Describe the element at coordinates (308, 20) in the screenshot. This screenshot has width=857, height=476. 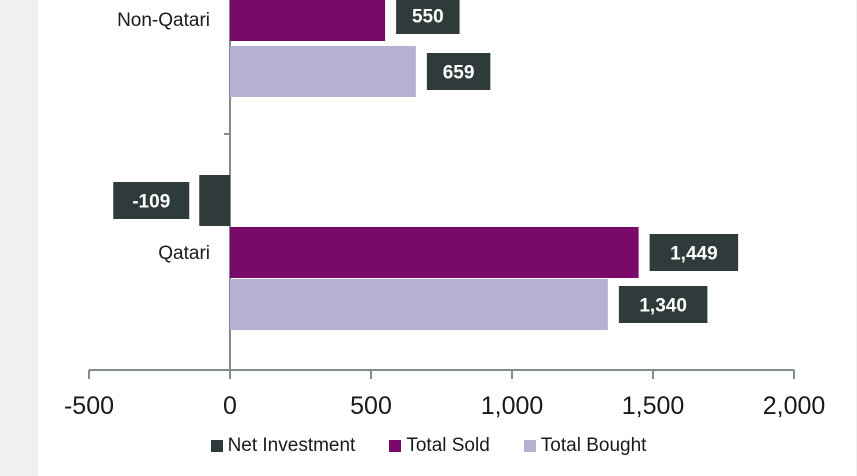
I see `bar-non-qatari-total-sold` at that location.